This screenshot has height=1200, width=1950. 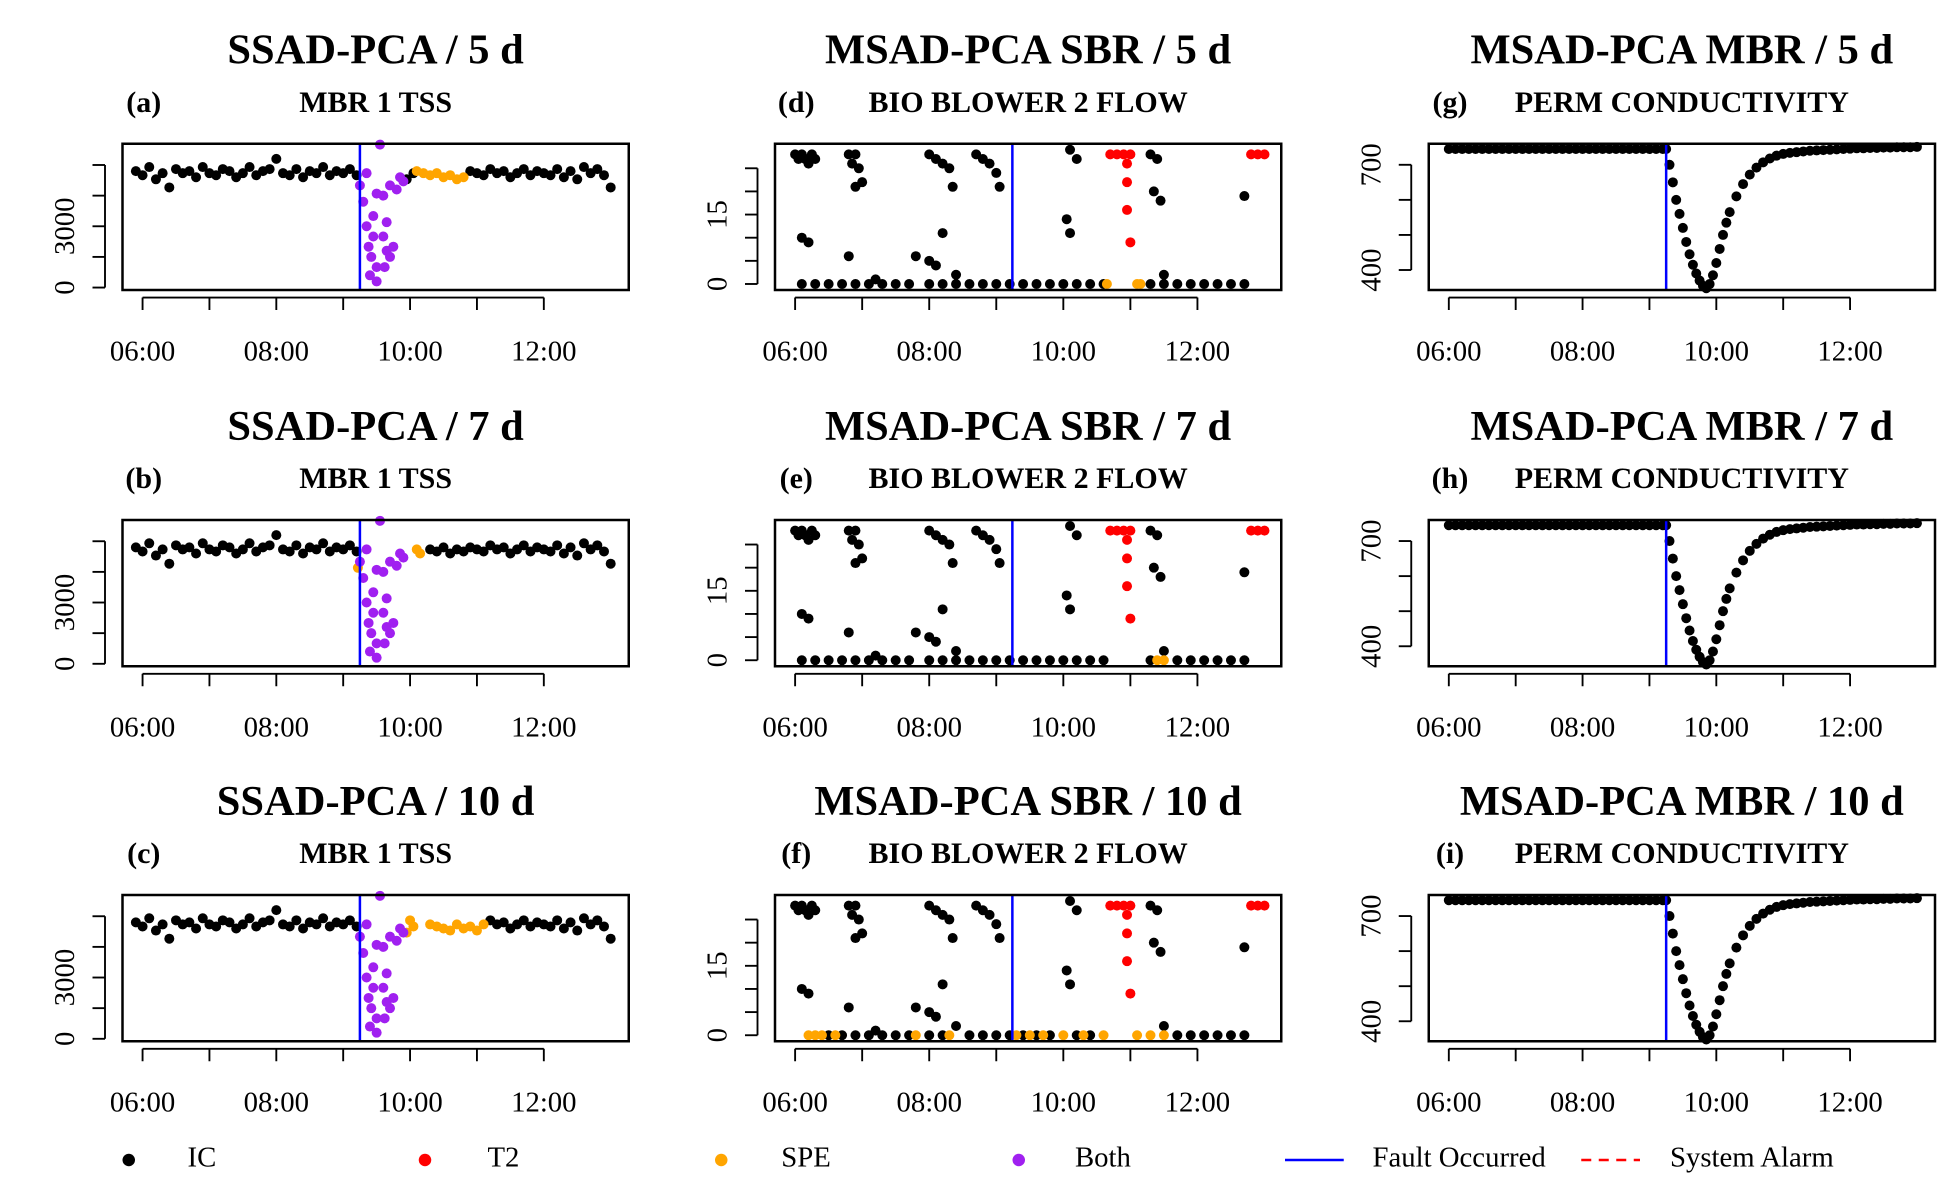 What do you see at coordinates (143, 728) in the screenshot?
I see `x-tick-label: 06:00` at bounding box center [143, 728].